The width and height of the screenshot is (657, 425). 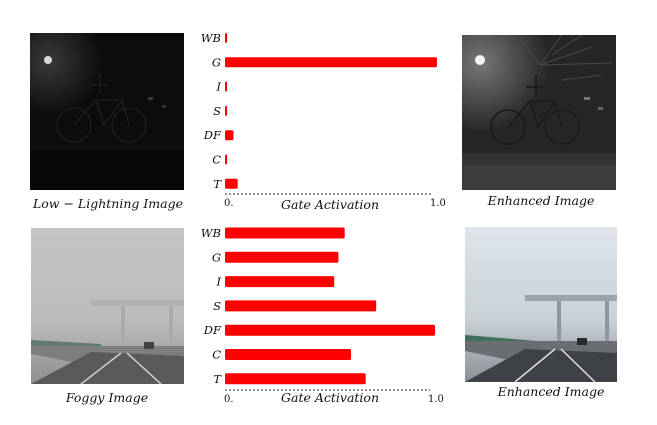 I want to click on low-light-input-image, so click(x=107, y=111).